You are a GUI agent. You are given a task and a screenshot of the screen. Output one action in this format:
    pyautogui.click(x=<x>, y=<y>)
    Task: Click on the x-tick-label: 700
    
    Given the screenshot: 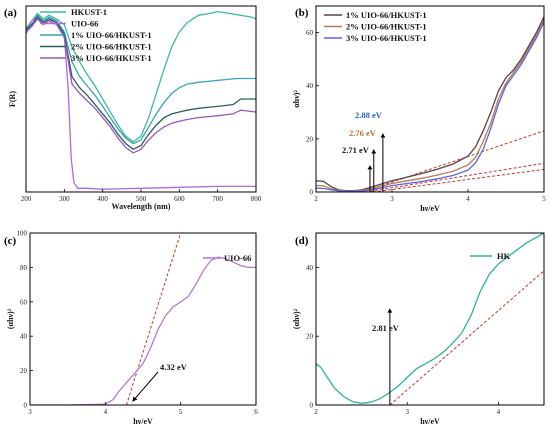 What is the action you would take?
    pyautogui.click(x=217, y=199)
    